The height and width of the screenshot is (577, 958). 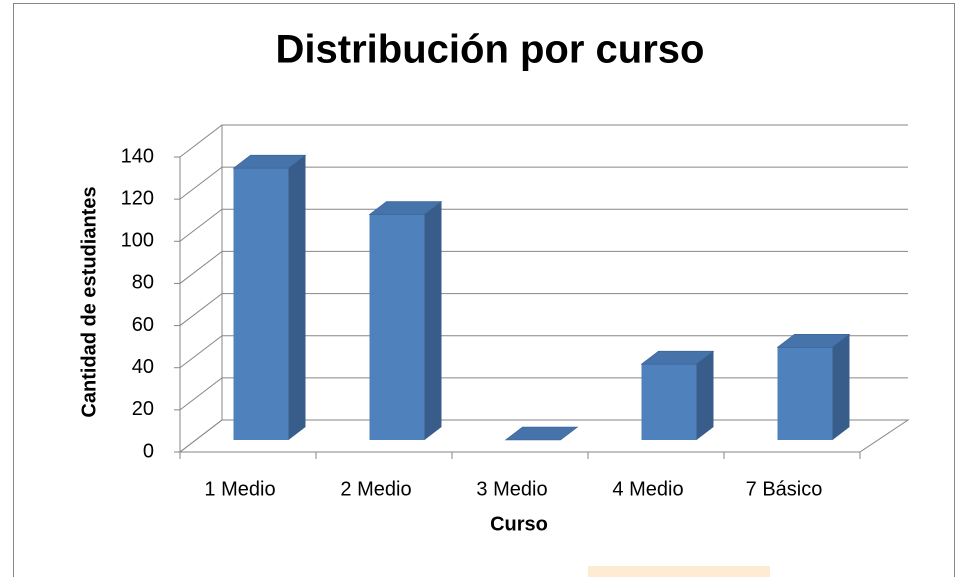 I want to click on y-tick-label: 40, so click(x=143, y=367).